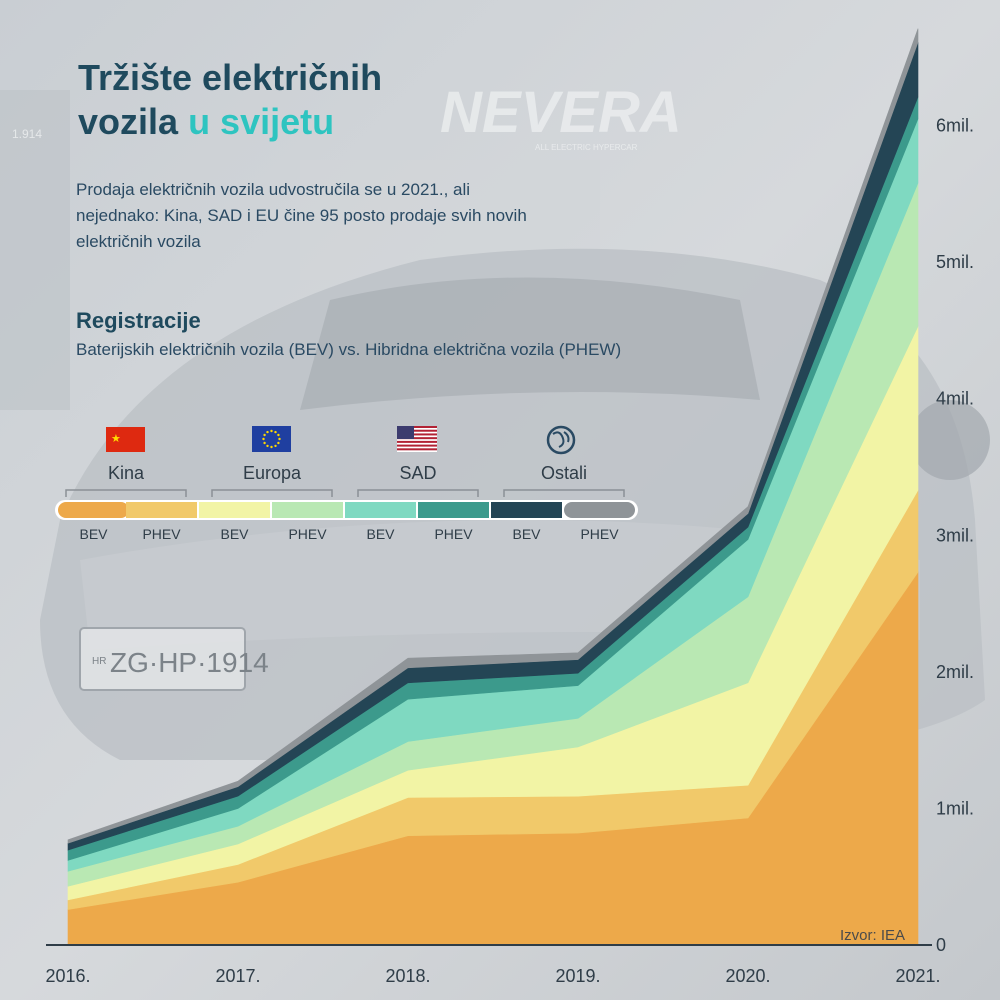 The image size is (1000, 1000). What do you see at coordinates (955, 126) in the screenshot?
I see `y-tick-label: 6mil.` at bounding box center [955, 126].